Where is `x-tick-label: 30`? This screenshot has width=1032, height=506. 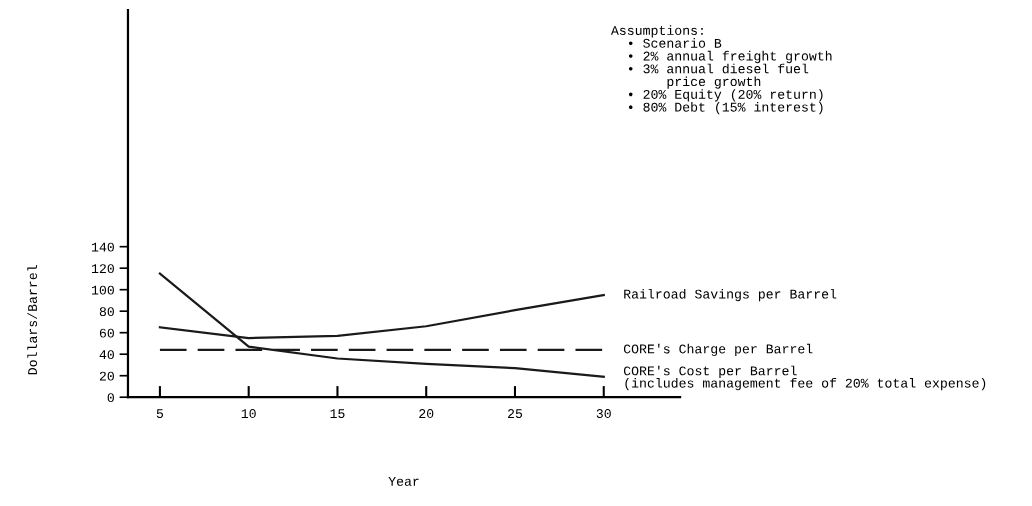
x-tick-label: 30 is located at coordinates (603, 414).